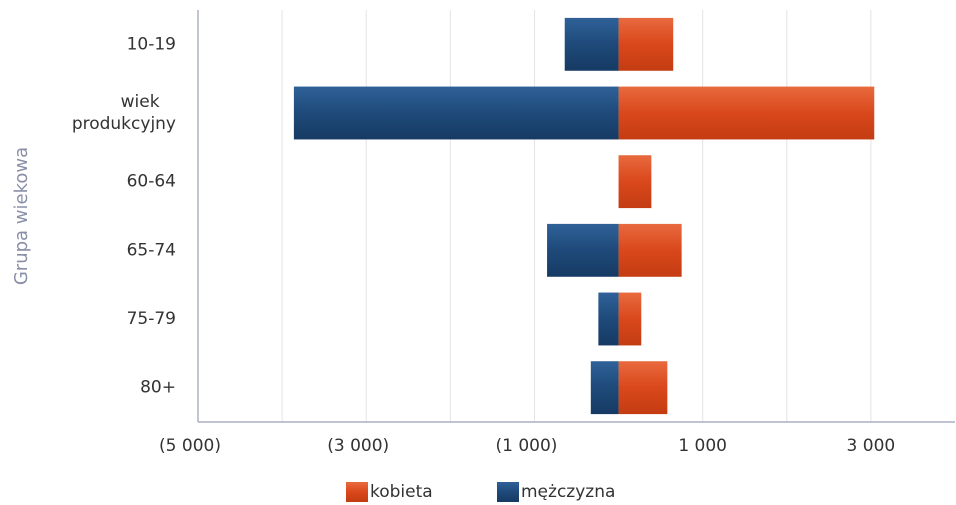 The image size is (956, 505). I want to click on y-tick-label: 10-19, so click(151, 44).